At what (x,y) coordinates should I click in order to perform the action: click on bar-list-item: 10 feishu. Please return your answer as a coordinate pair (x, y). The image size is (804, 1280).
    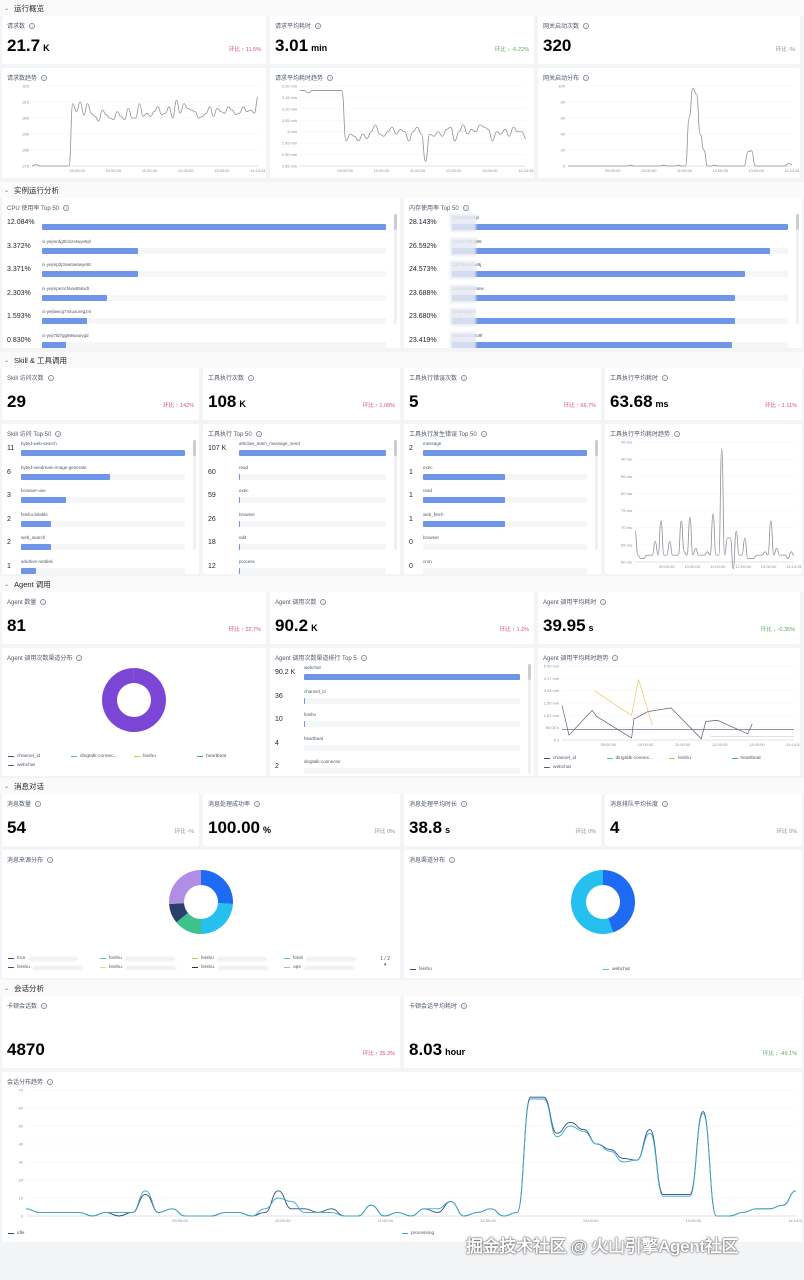
    Looking at the image, I should click on (402, 721).